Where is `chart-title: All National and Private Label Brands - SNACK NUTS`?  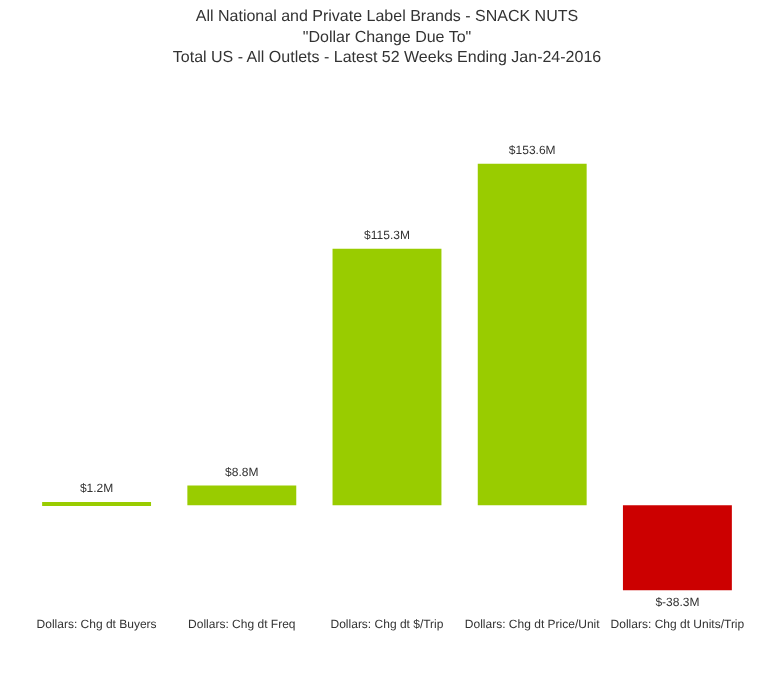
chart-title: All National and Private Label Brands - SNACK NUTS is located at coordinates (387, 15).